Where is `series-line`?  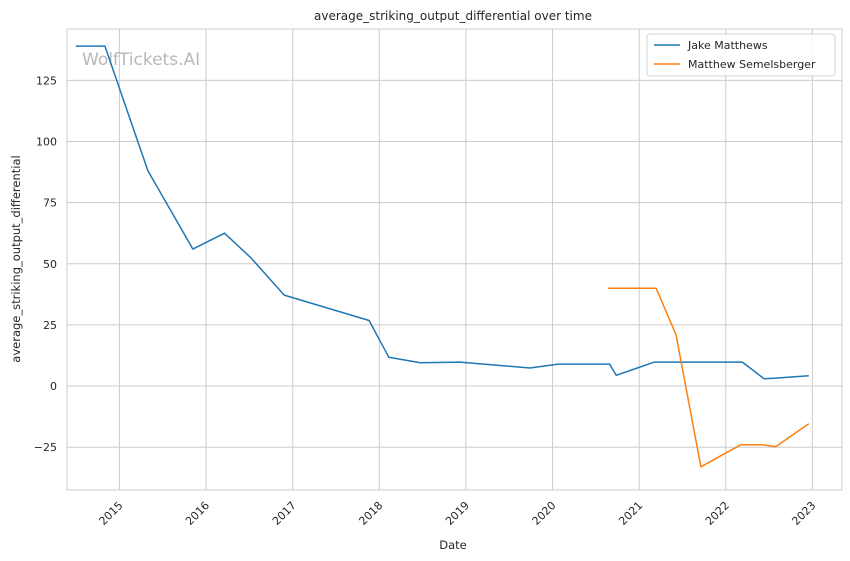
series-line is located at coordinates (708, 377).